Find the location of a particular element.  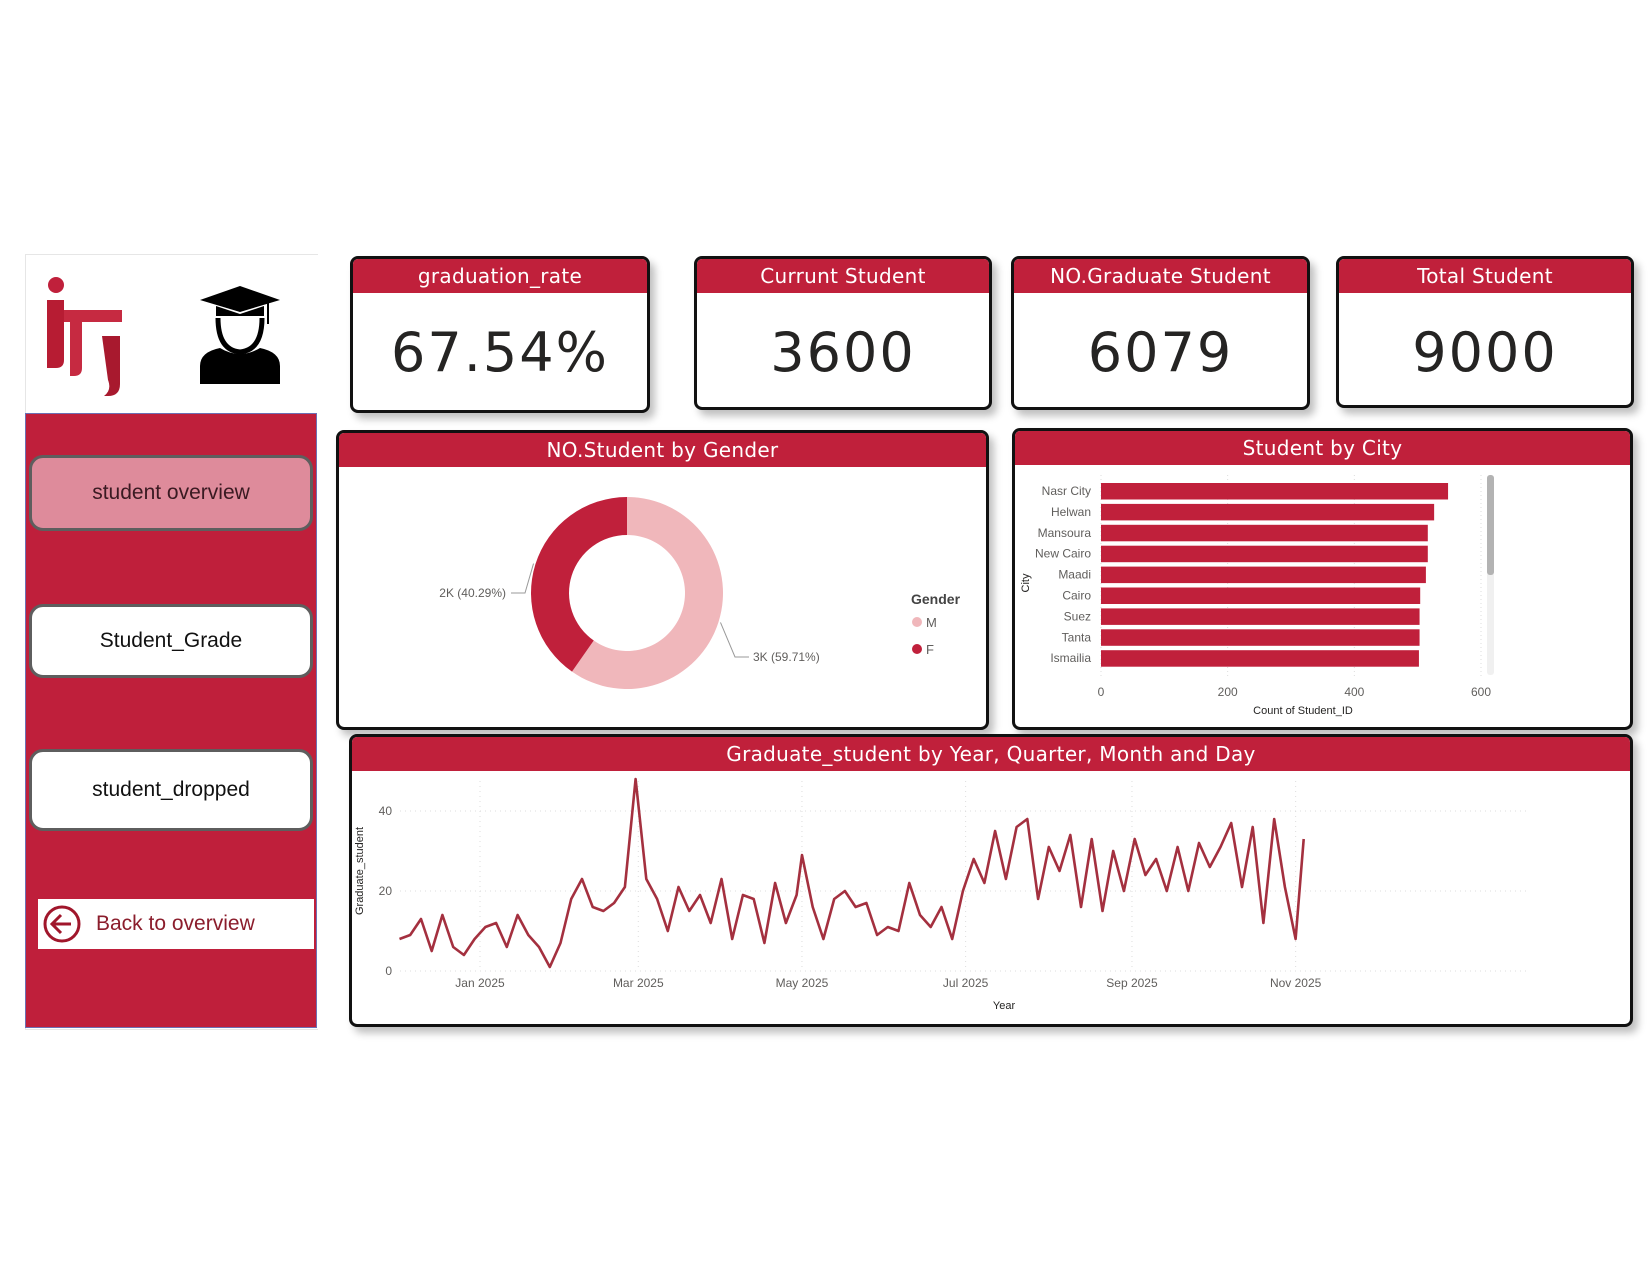

scrollbar-thumb is located at coordinates (1490, 525).